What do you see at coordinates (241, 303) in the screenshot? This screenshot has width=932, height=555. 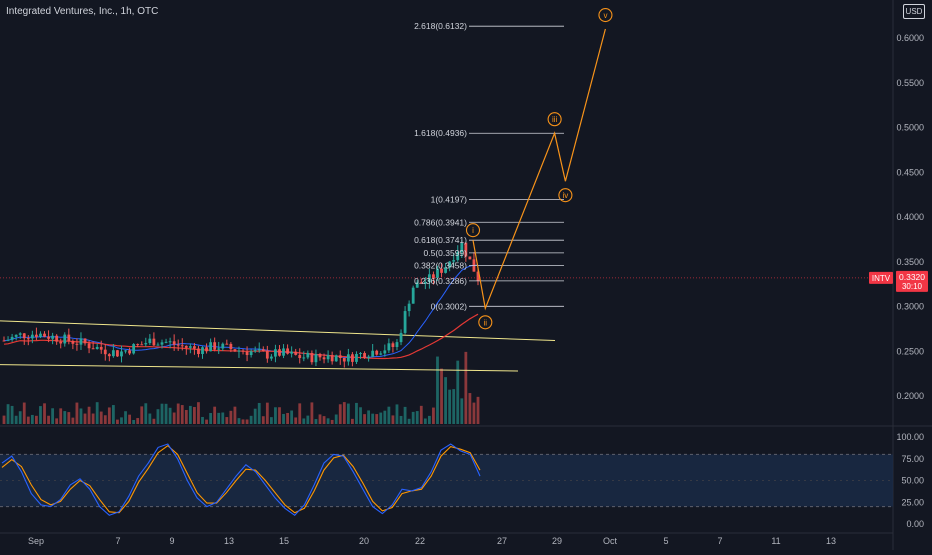 I see `candles` at bounding box center [241, 303].